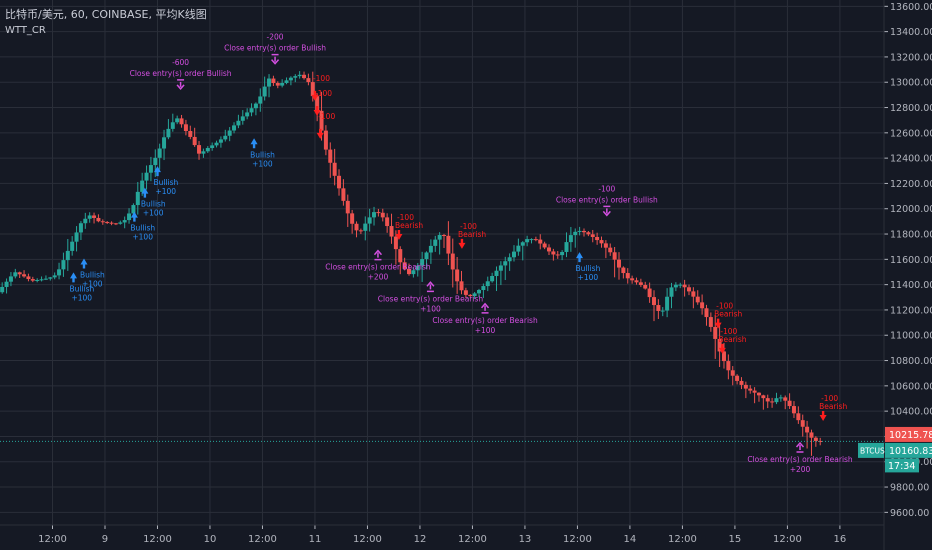  What do you see at coordinates (911, 285) in the screenshot?
I see `y-tick-label: 11400.00` at bounding box center [911, 285].